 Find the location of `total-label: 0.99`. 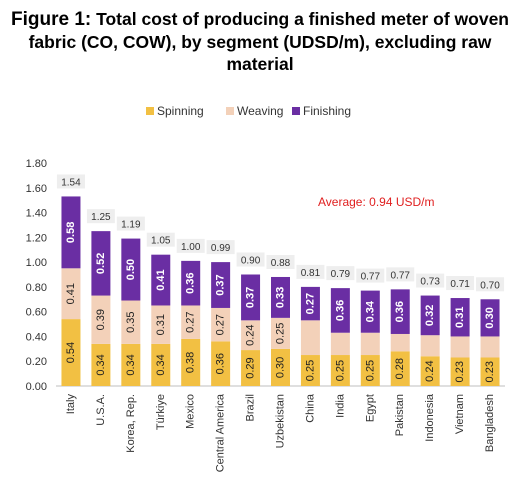

total-label: 0.99 is located at coordinates (221, 248).